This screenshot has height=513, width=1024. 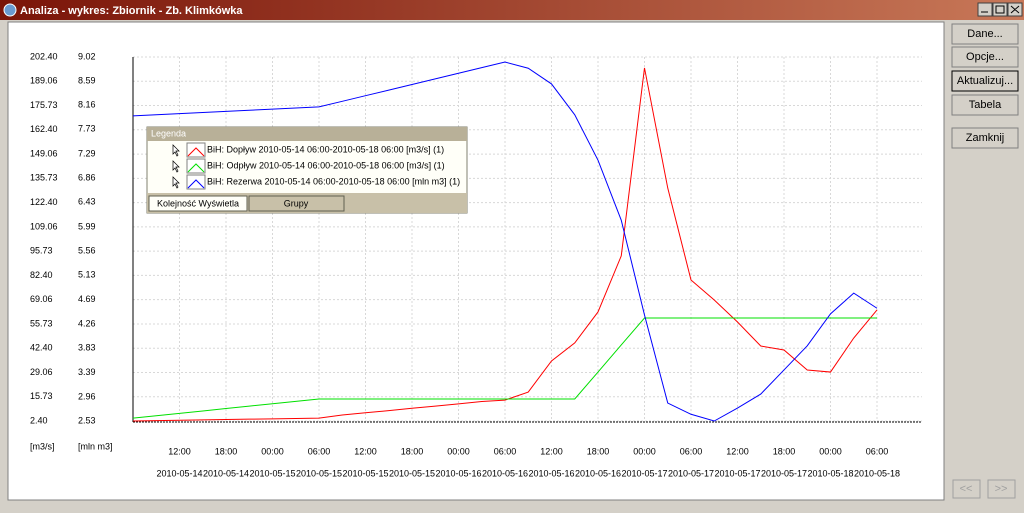 I want to click on y-tick-label: 135.73, so click(x=44, y=178).